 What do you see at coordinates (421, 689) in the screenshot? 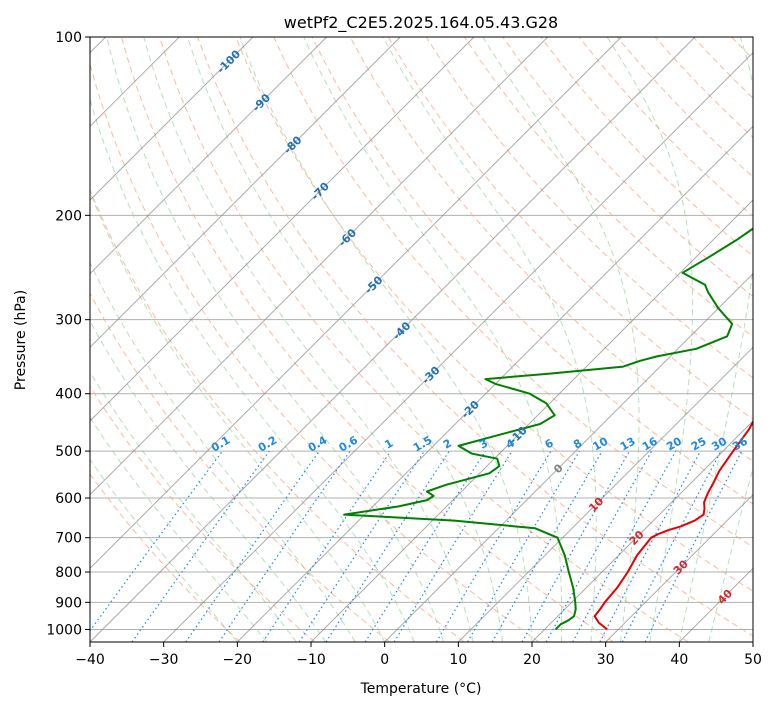
I see `x-axis-label: Temperature (°C)` at bounding box center [421, 689].